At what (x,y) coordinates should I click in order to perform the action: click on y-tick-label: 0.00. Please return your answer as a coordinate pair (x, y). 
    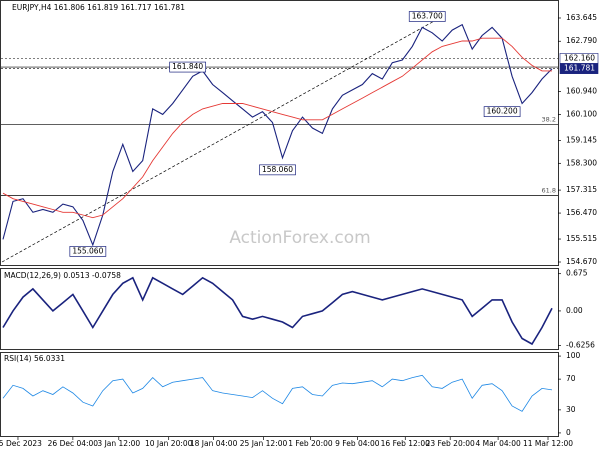
    Looking at the image, I should click on (574, 310).